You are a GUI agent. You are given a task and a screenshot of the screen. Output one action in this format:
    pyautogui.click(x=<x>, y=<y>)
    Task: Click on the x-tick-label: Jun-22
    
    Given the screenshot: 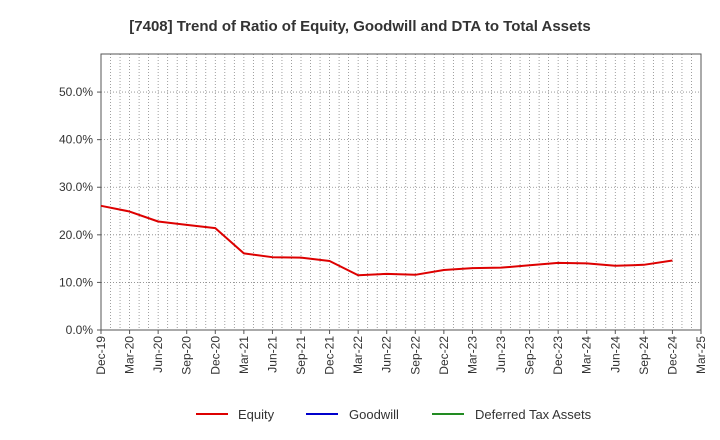 What is the action you would take?
    pyautogui.click(x=387, y=354)
    